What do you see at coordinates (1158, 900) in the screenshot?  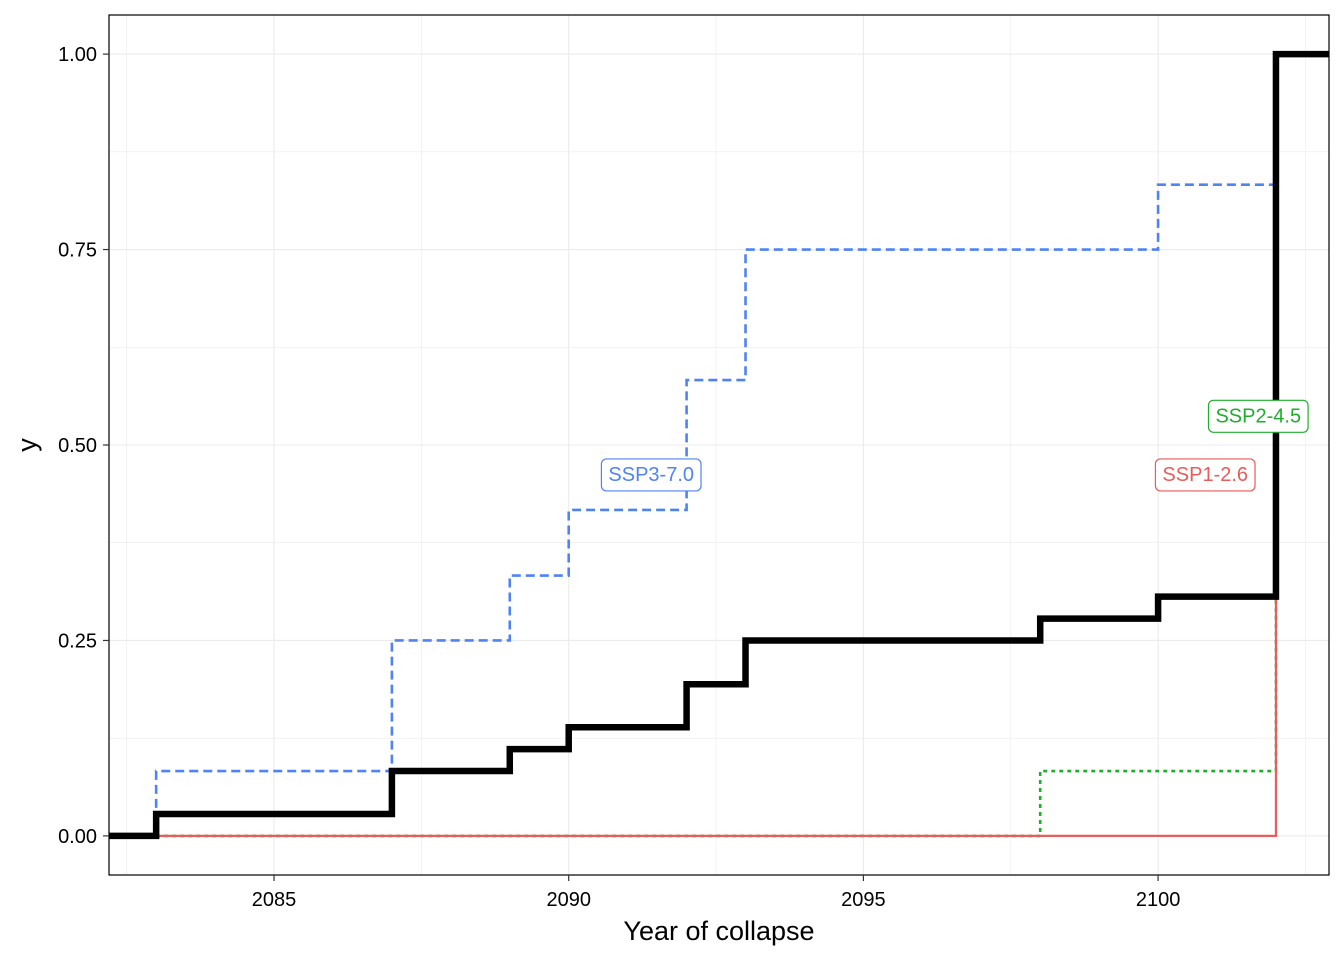 I see `x-tick-label: 2100` at bounding box center [1158, 900].